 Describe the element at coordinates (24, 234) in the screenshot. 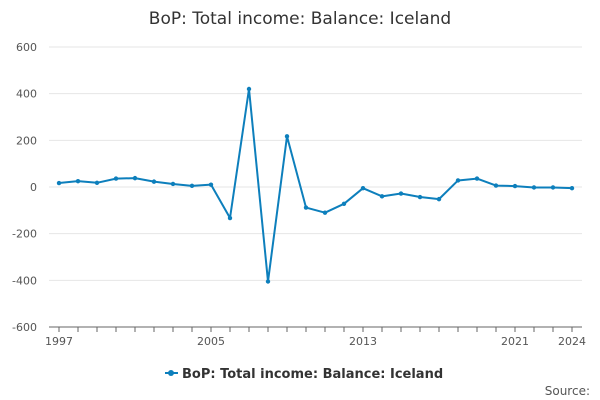

I see `y-tick-label: -200` at that location.